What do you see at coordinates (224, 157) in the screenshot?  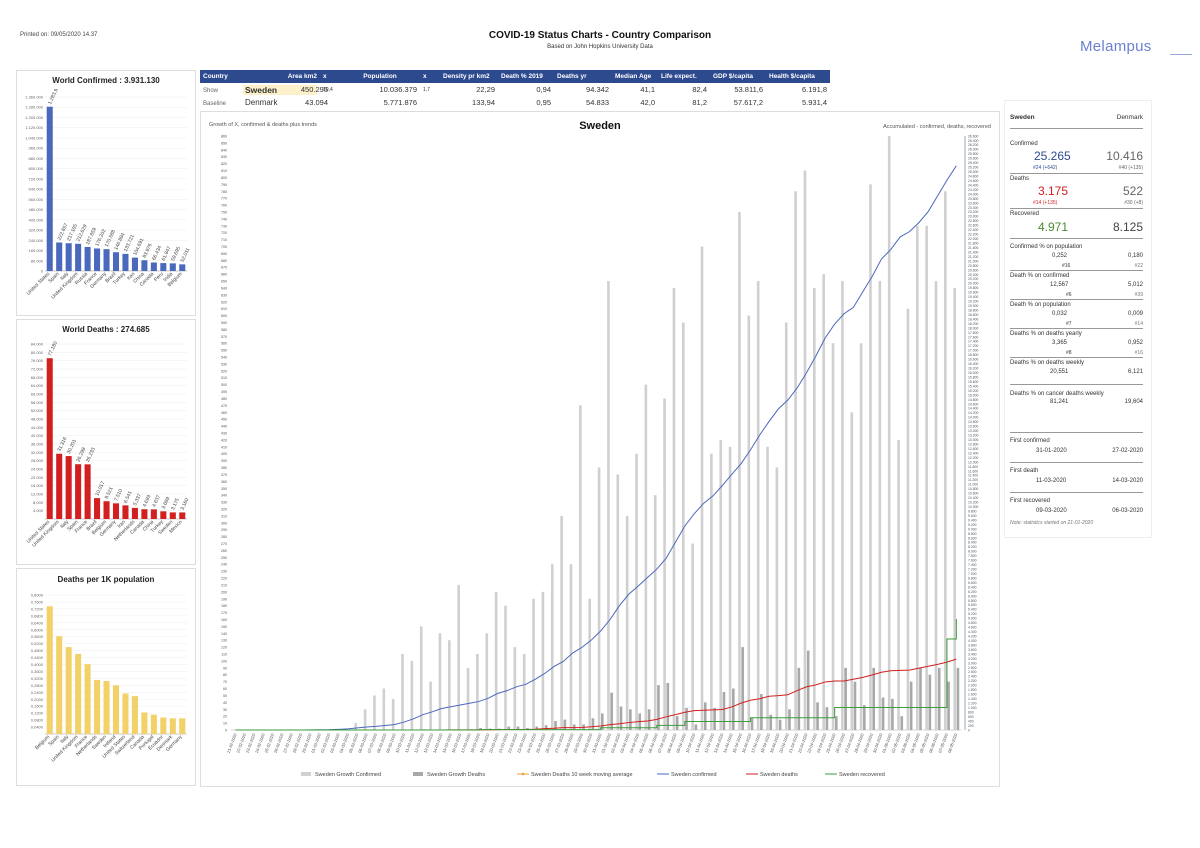 I see `left-tick-label: 830` at bounding box center [224, 157].